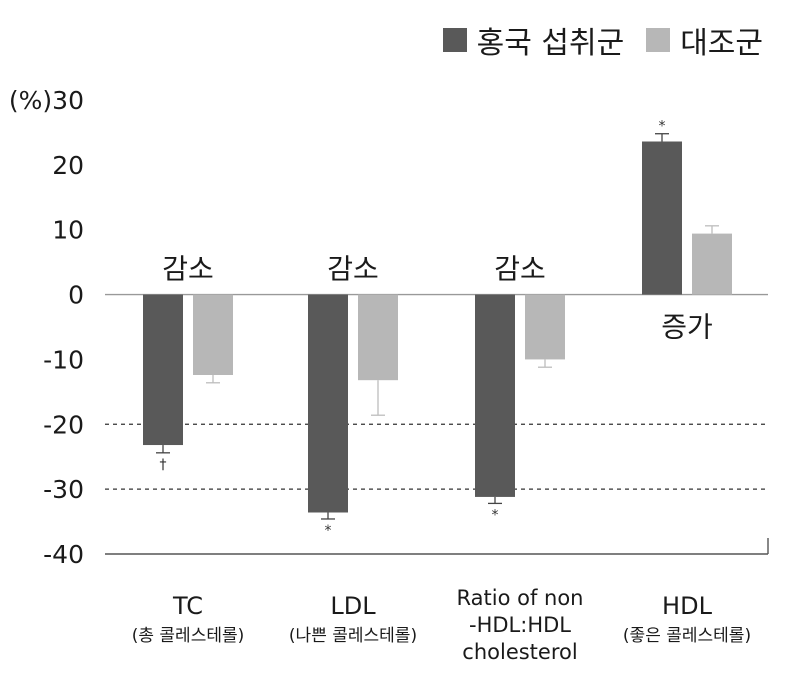 This screenshot has width=785, height=685. Describe the element at coordinates (353, 636) in the screenshot. I see `category-sub-ldl: (나쁜 콜레스테롤)` at that location.